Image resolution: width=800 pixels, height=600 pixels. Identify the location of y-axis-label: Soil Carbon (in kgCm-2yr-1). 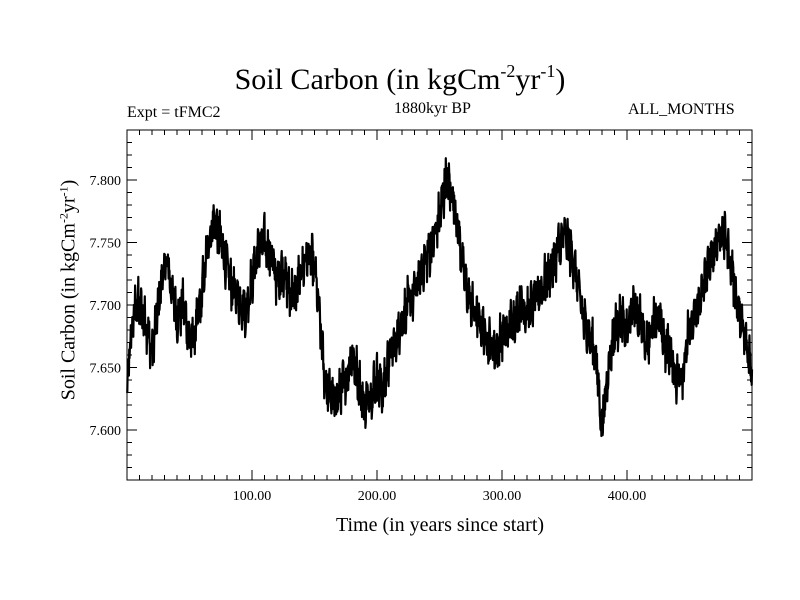
(68, 290).